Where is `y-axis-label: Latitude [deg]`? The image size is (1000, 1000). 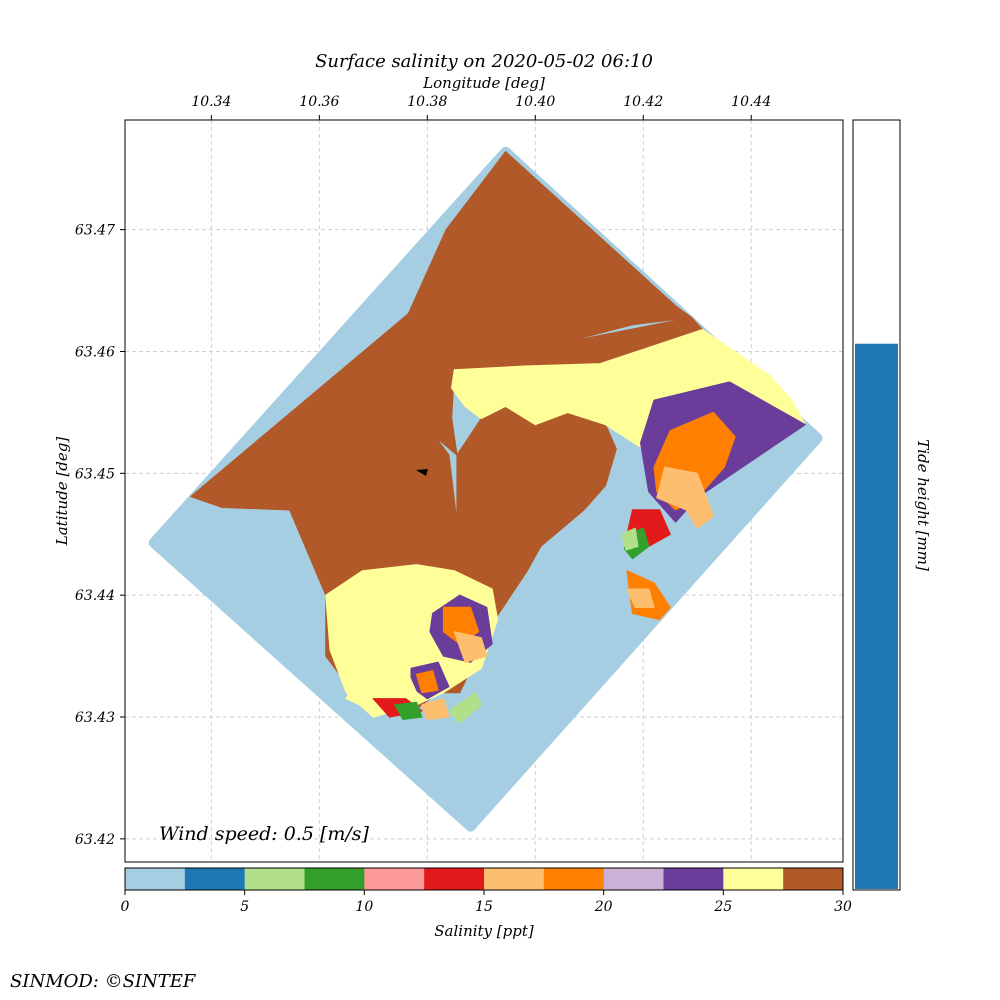
y-axis-label: Latitude [deg] is located at coordinates (62, 492).